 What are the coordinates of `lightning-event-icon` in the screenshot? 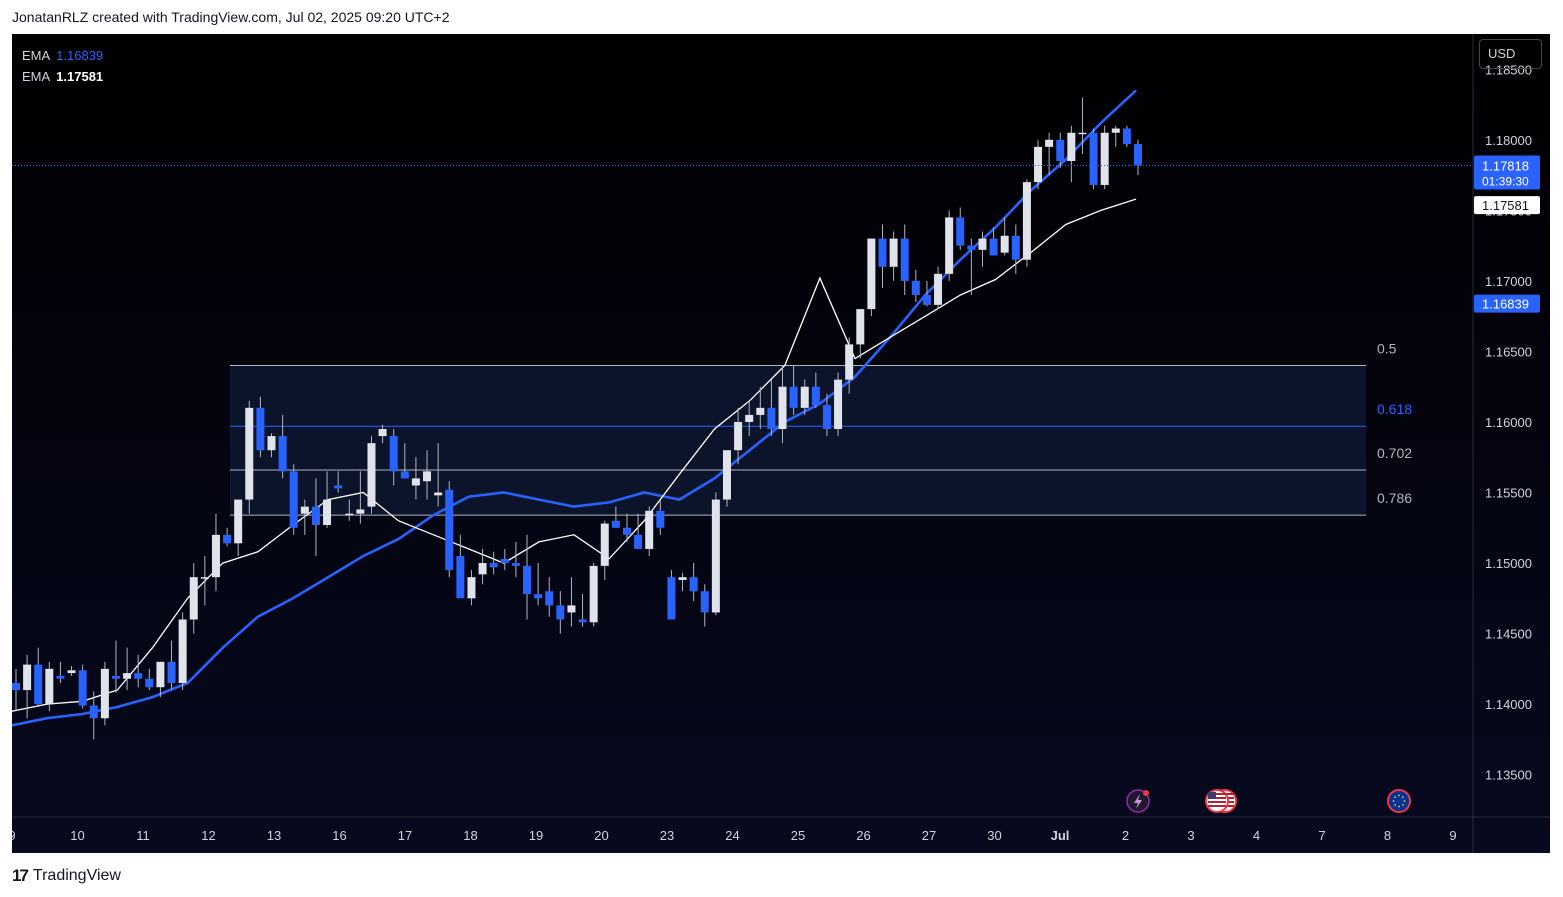 It's located at (1138, 801).